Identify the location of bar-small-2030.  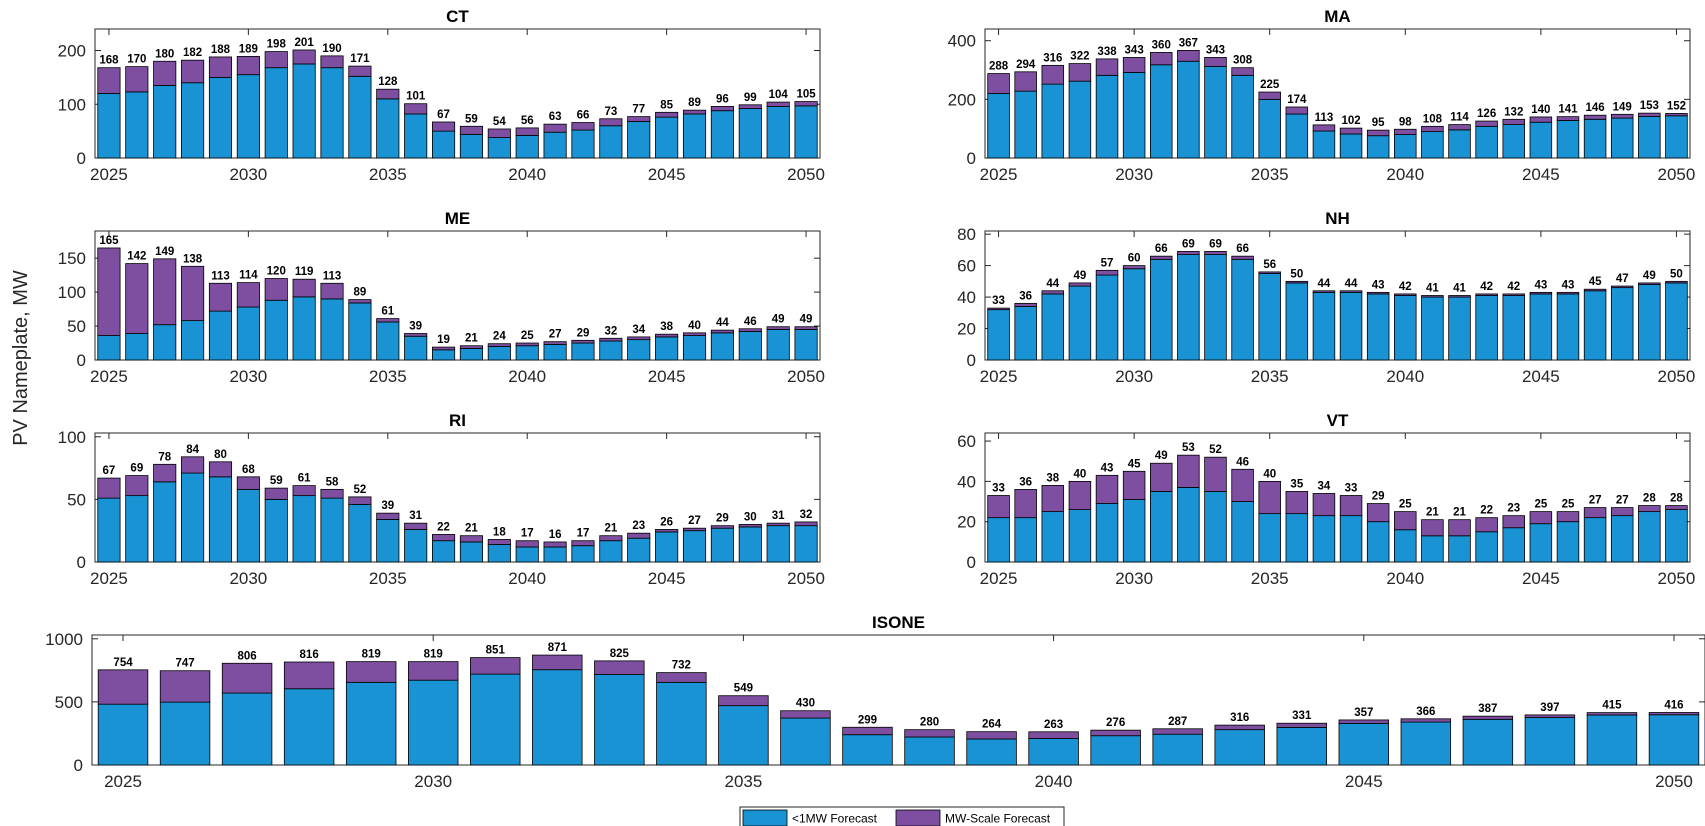
(433, 722).